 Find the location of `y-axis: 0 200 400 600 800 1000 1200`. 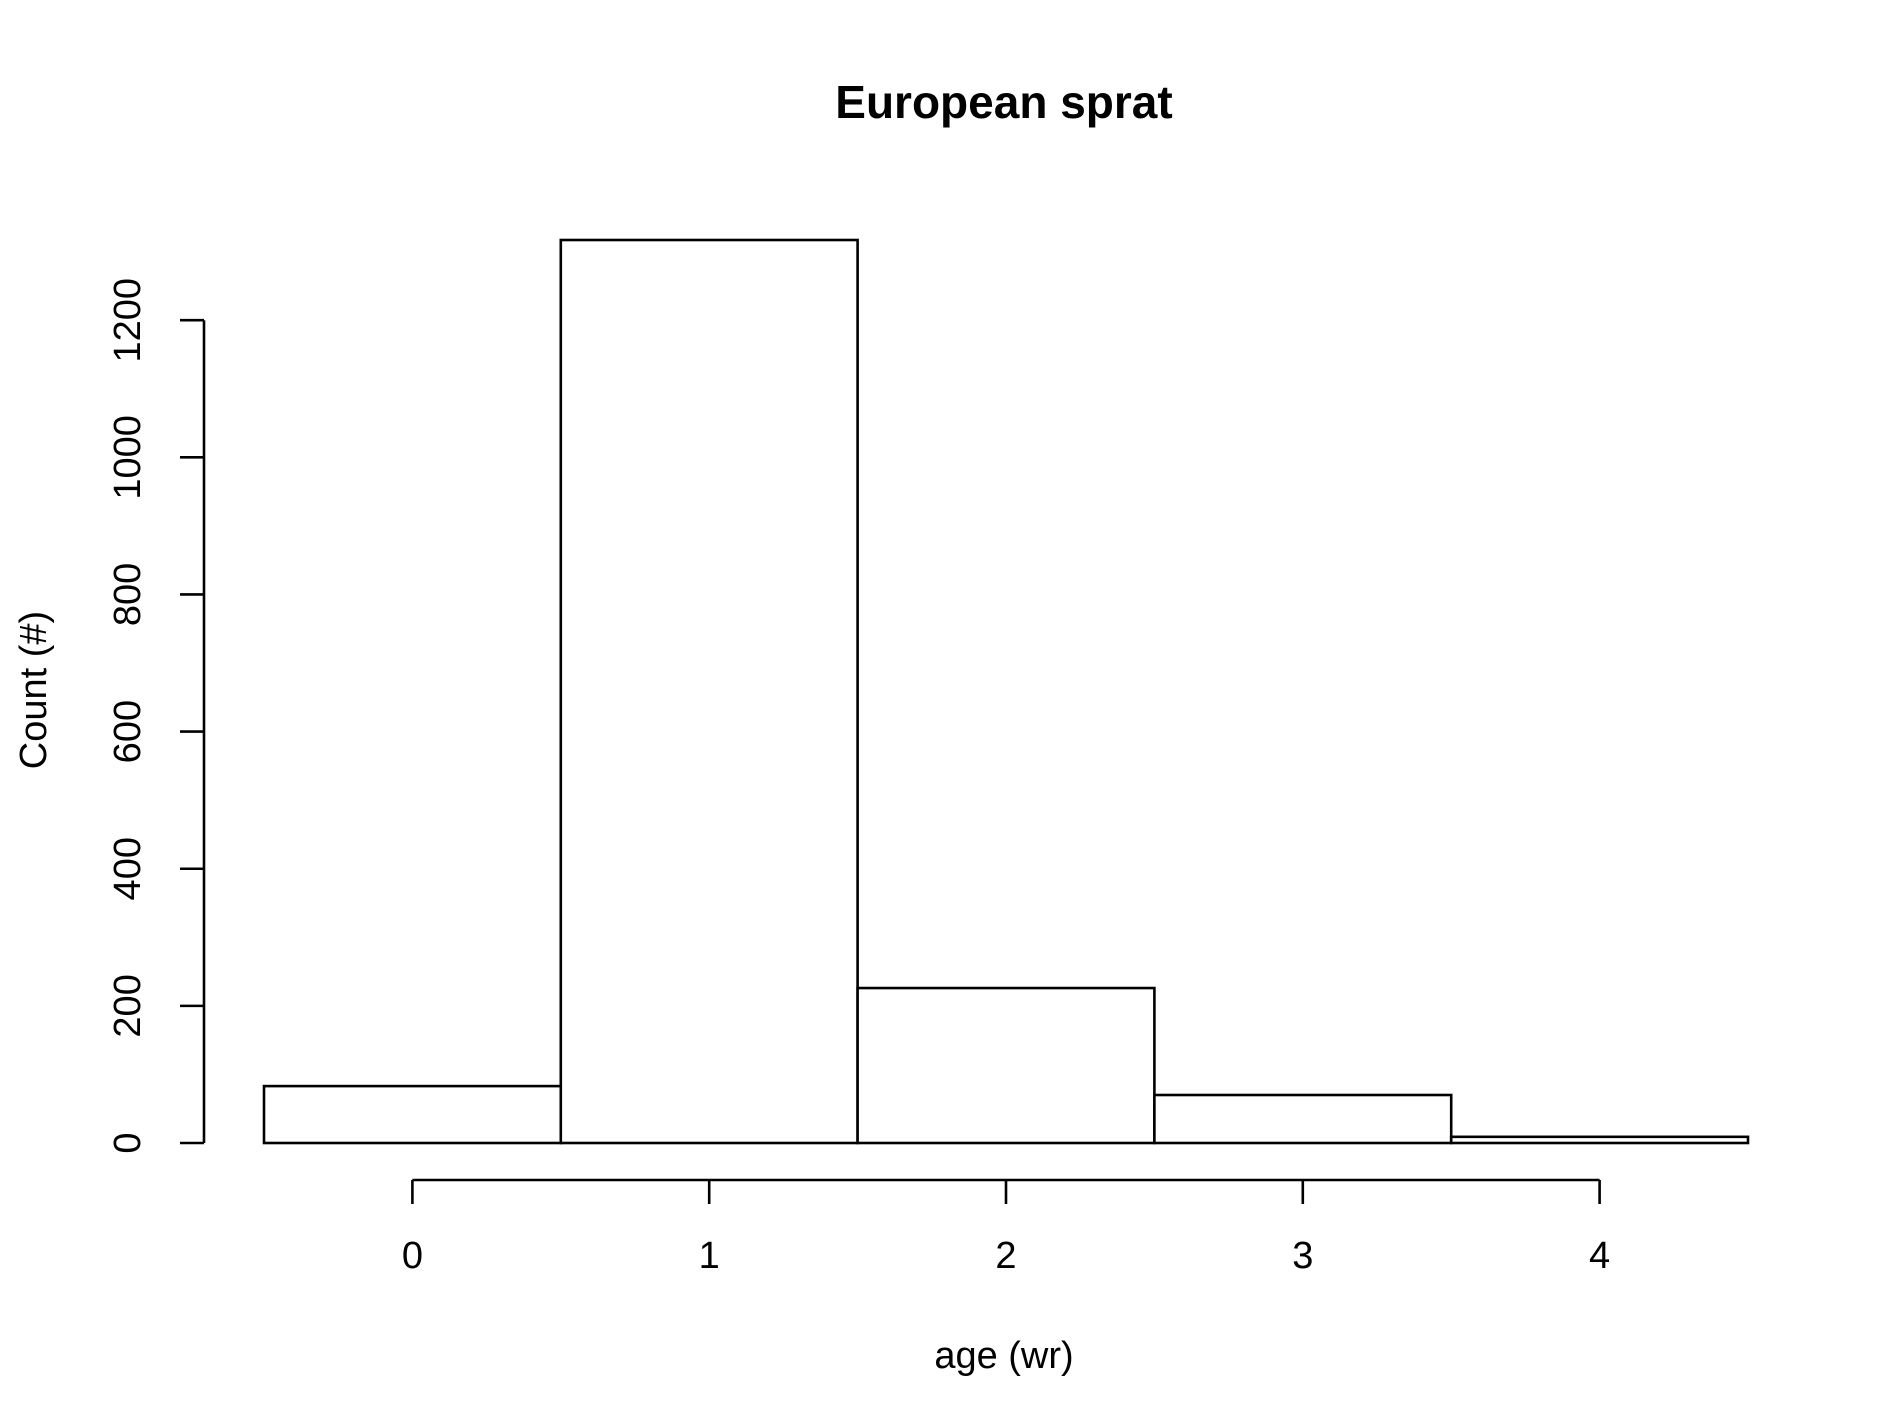

y-axis: 0 200 400 600 800 1000 1200 is located at coordinates (156, 716).